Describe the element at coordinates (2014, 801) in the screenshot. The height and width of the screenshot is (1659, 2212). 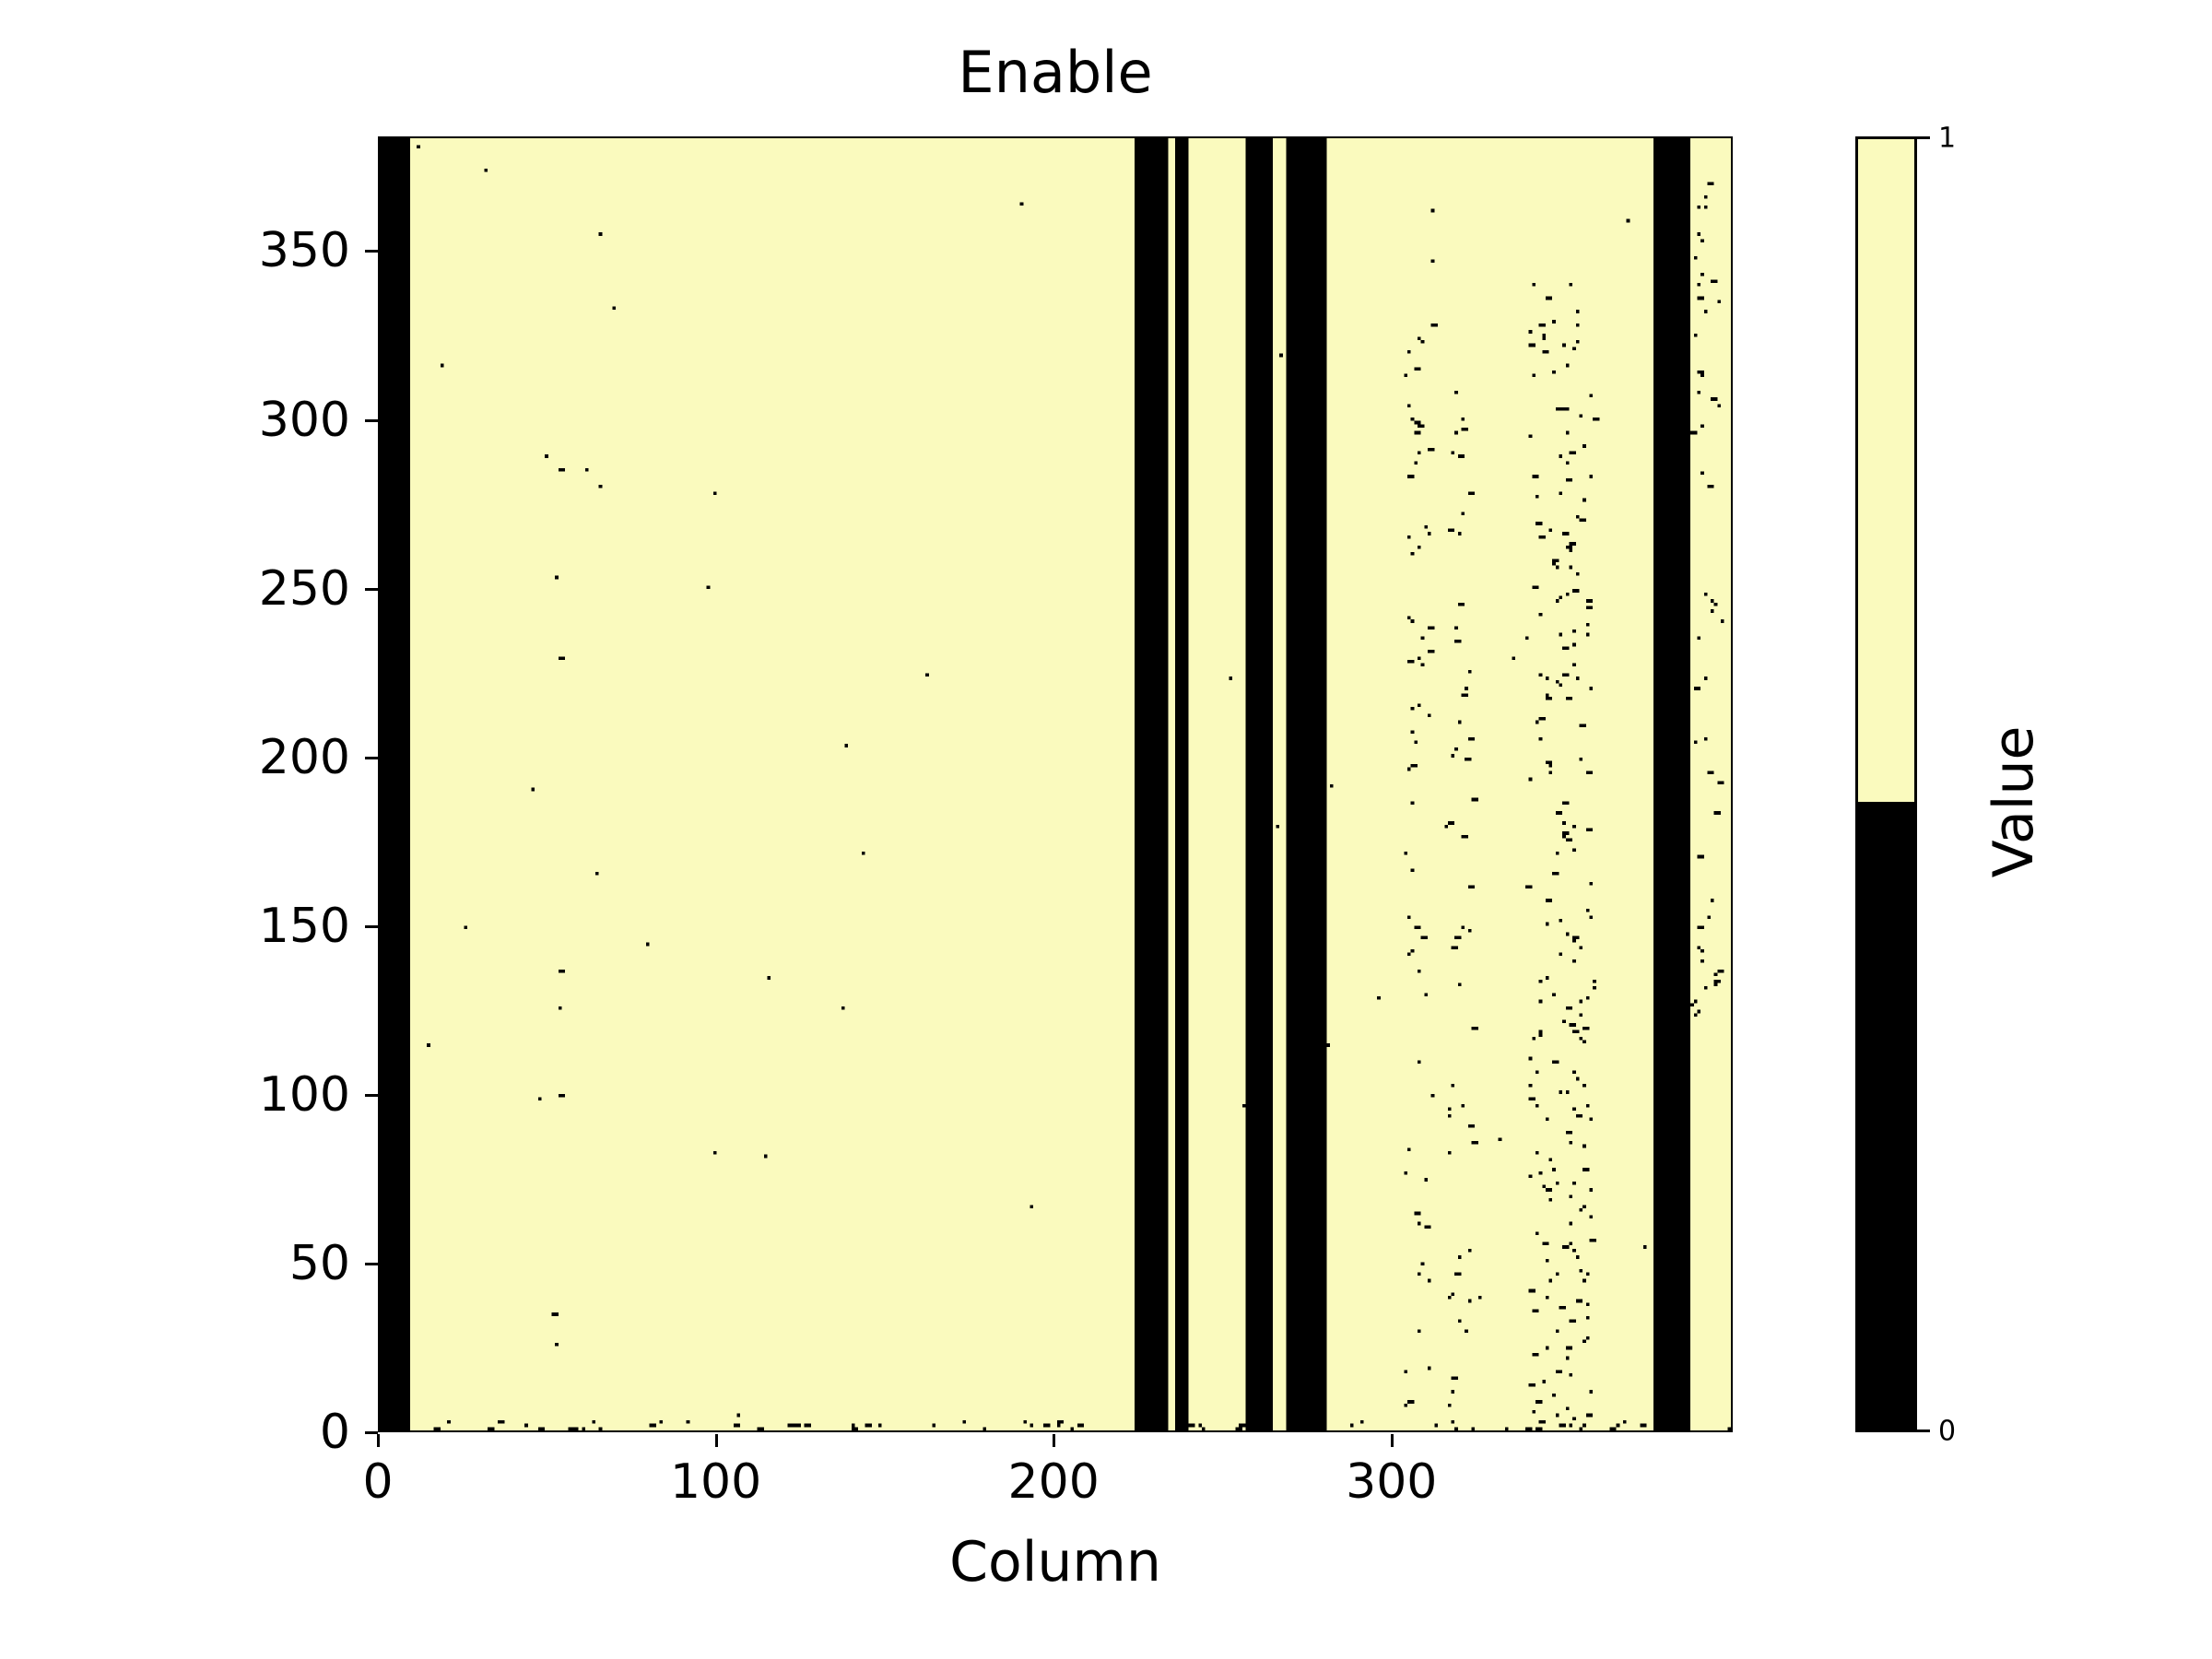
I see `colorbar-label: Value` at that location.